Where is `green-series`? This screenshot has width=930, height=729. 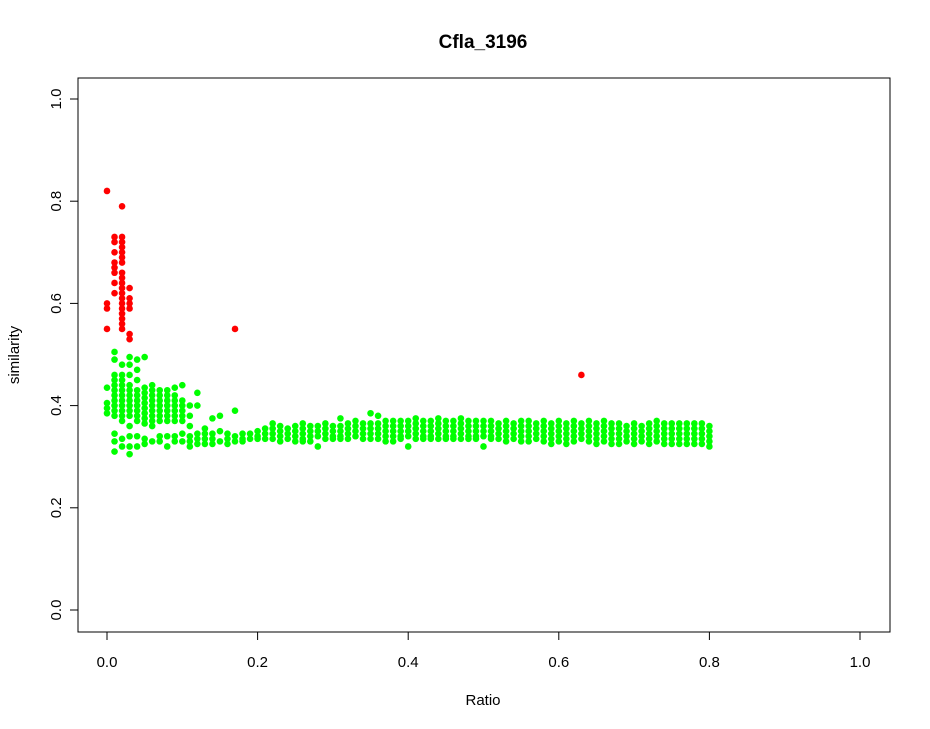 green-series is located at coordinates (408, 403).